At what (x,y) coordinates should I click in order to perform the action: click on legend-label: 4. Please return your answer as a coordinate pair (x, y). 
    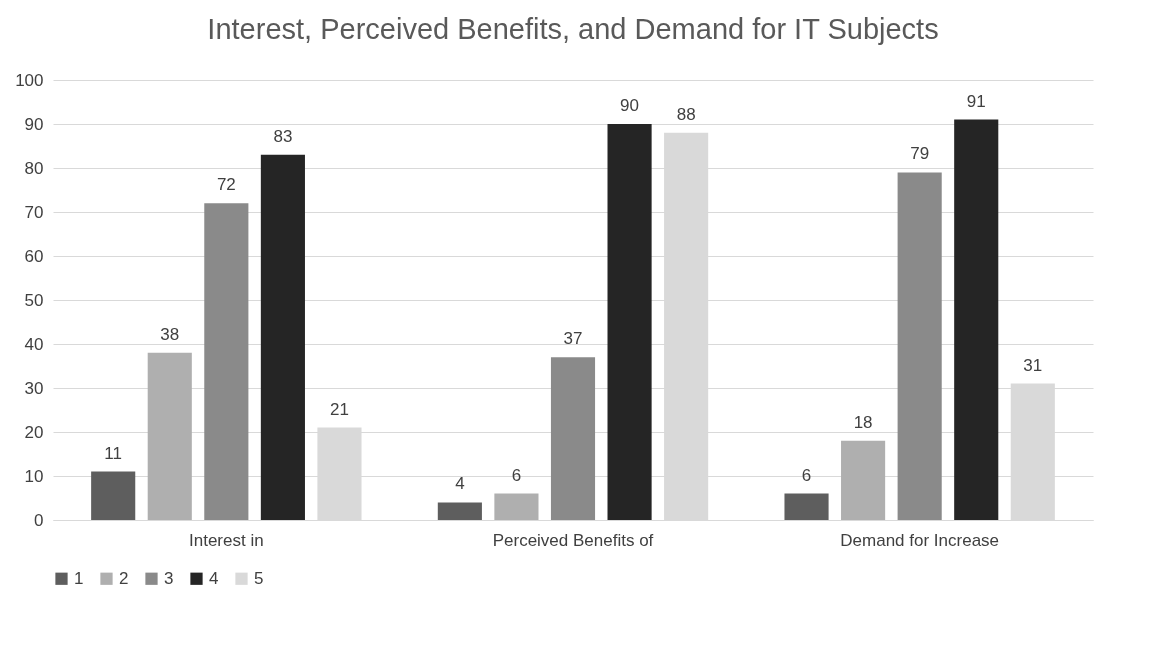
    Looking at the image, I should click on (214, 578).